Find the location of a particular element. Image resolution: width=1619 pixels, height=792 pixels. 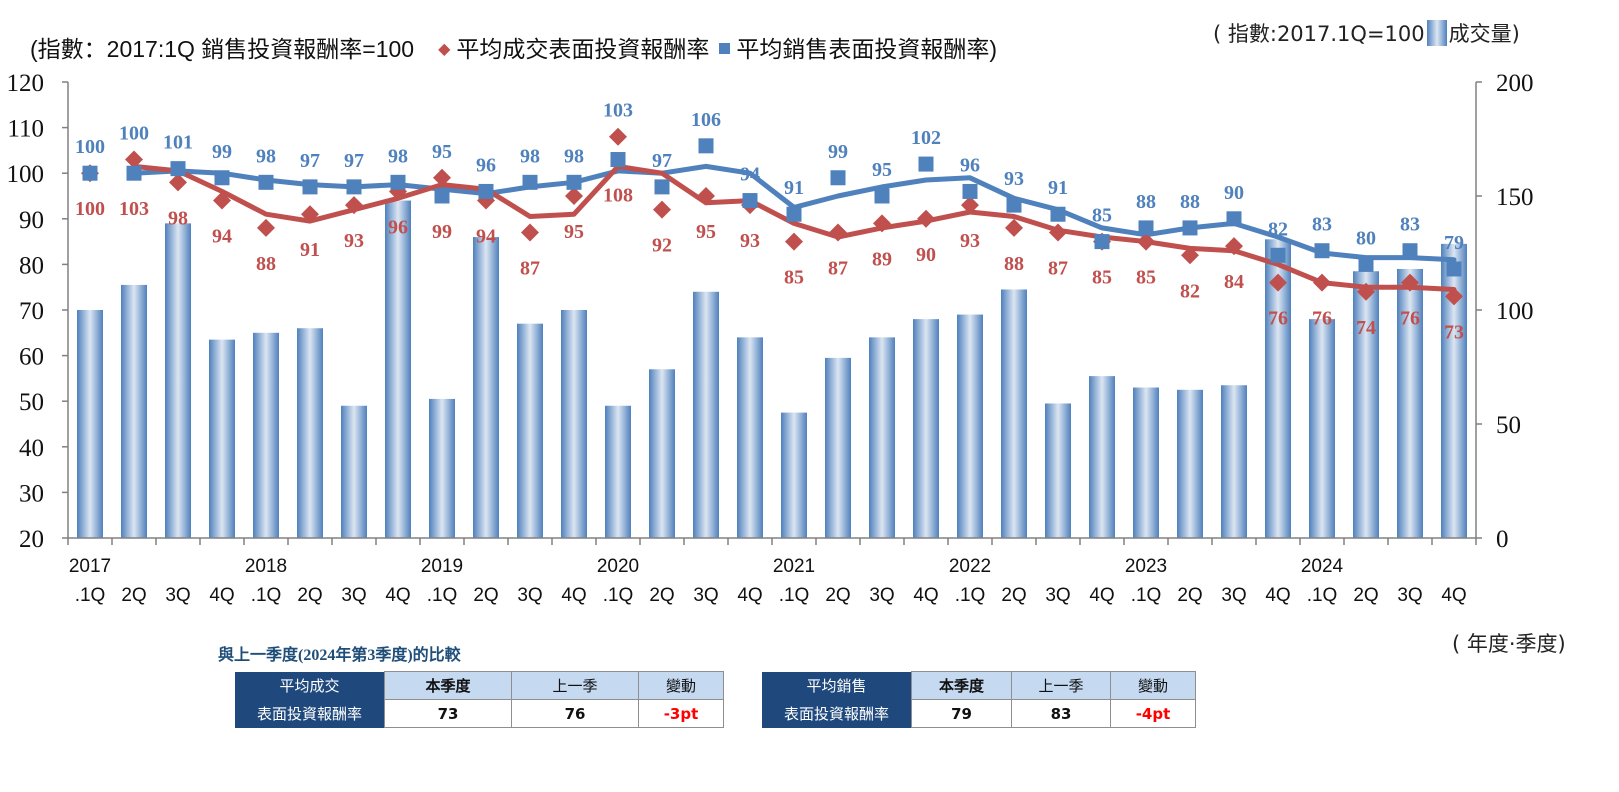

index-base-note: (指數：2017:1Q 銷售投資報酬率=100 is located at coordinates (222, 49).